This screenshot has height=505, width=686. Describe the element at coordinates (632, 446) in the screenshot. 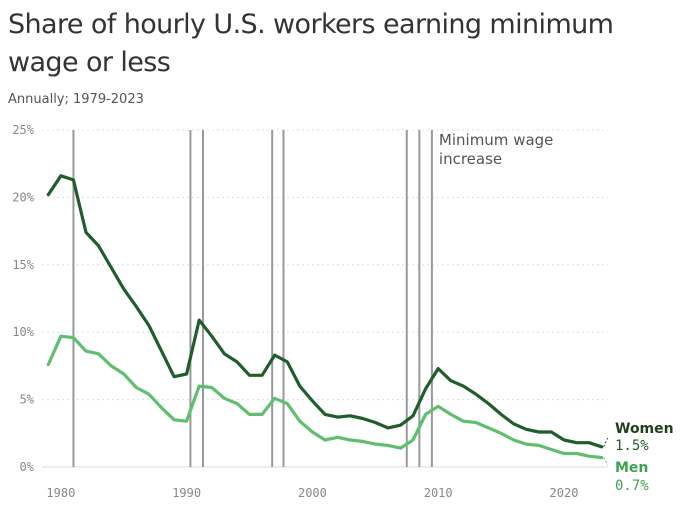

I see `series-value-women: 1.5%` at that location.